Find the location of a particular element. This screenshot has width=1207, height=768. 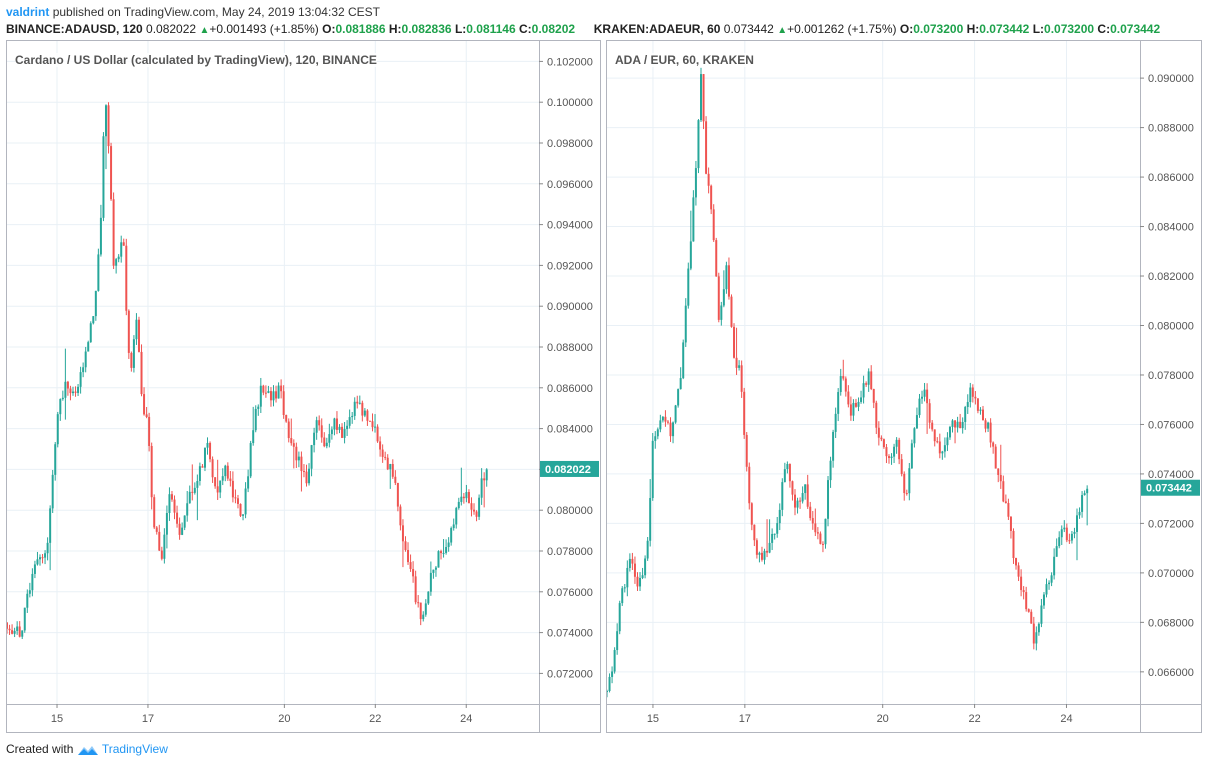

tradingview-brand-link: TradingView is located at coordinates (134, 749).